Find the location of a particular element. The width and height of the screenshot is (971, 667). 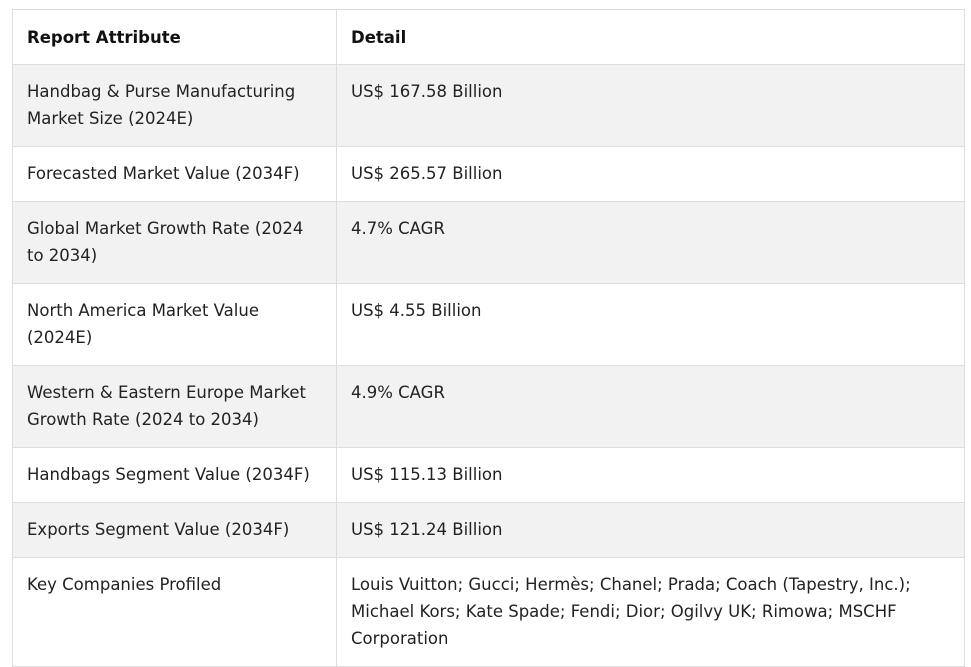

row-attribute-cell: Exports Segment Value (2034F) is located at coordinates (174, 530).